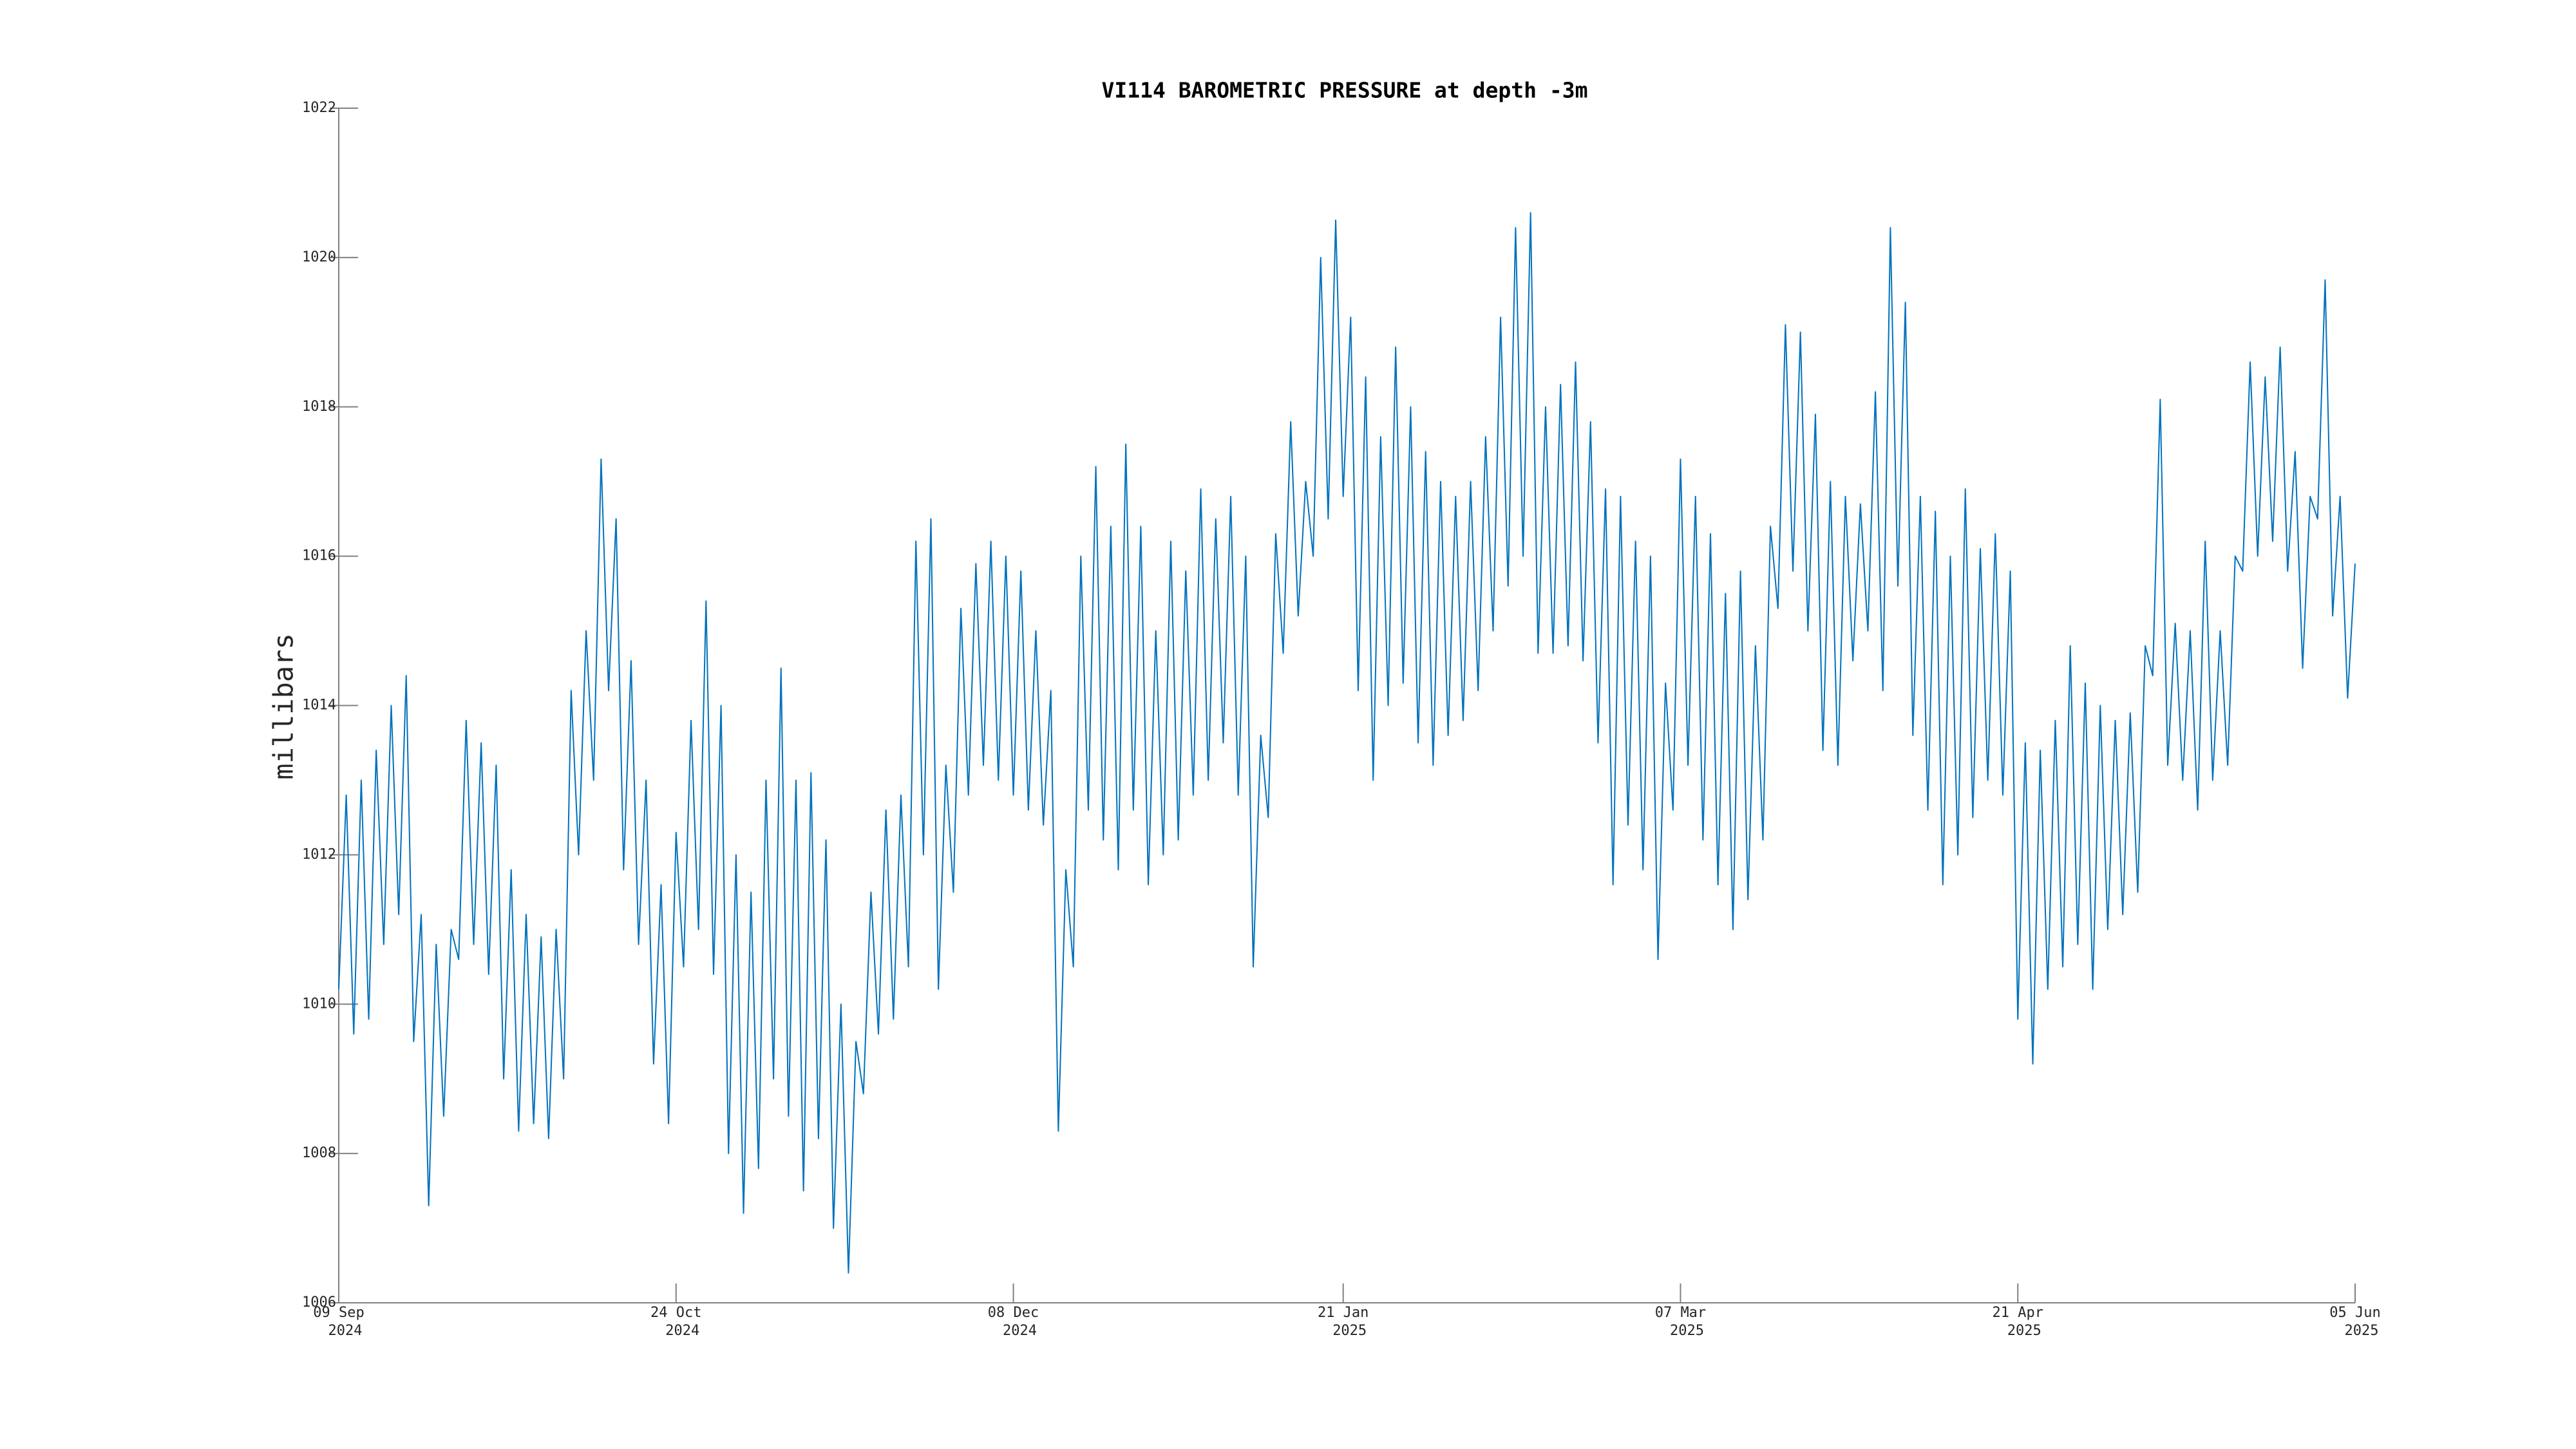 The height and width of the screenshot is (1449, 2576). What do you see at coordinates (283, 707) in the screenshot?
I see `y-axis-label: millibars` at bounding box center [283, 707].